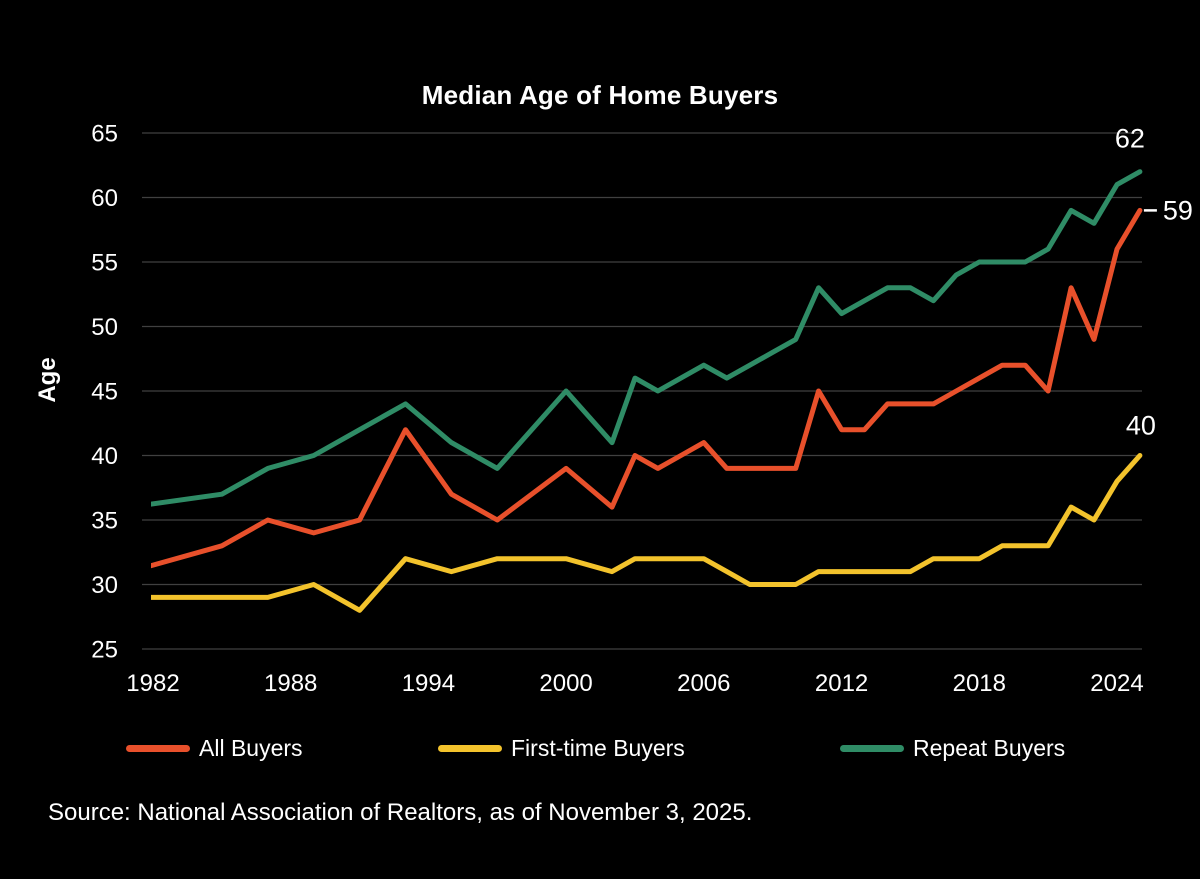 The width and height of the screenshot is (1200, 879). I want to click on x-tick-label: 2018, so click(979, 683).